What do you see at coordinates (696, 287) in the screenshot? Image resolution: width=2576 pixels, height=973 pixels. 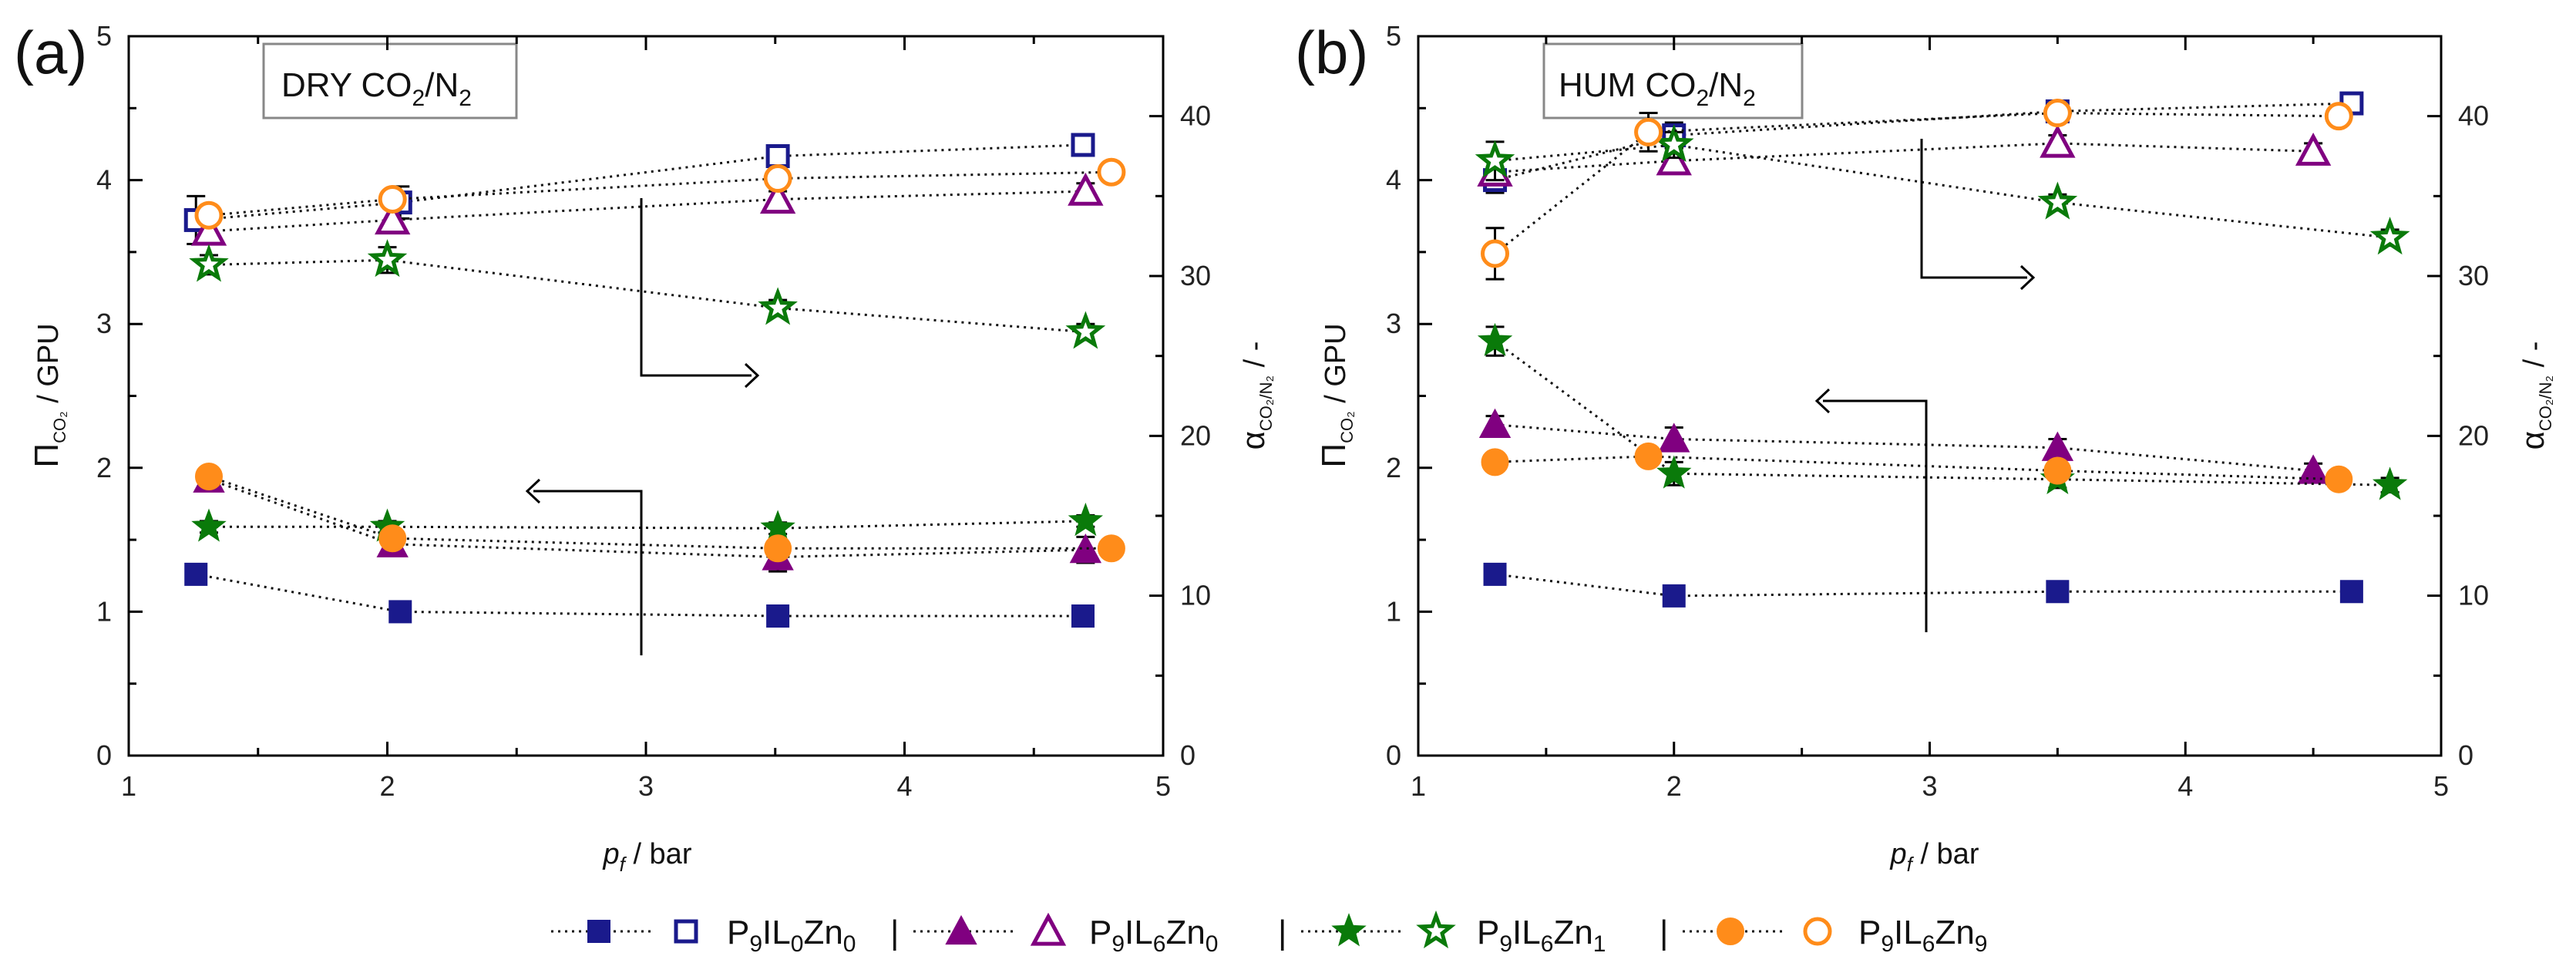 I see `arrow-to-right-axis-a` at bounding box center [696, 287].